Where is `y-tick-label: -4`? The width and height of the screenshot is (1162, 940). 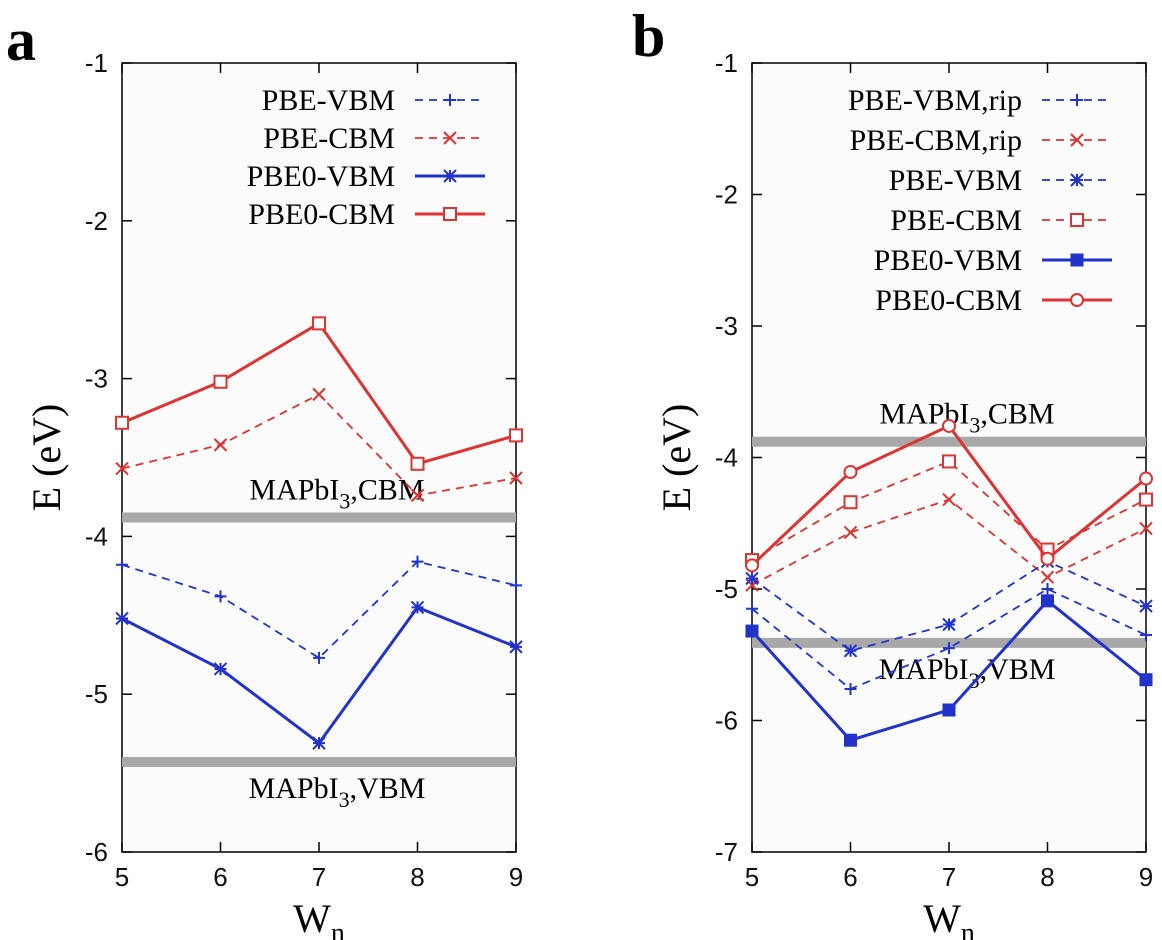 y-tick-label: -4 is located at coordinates (96, 536).